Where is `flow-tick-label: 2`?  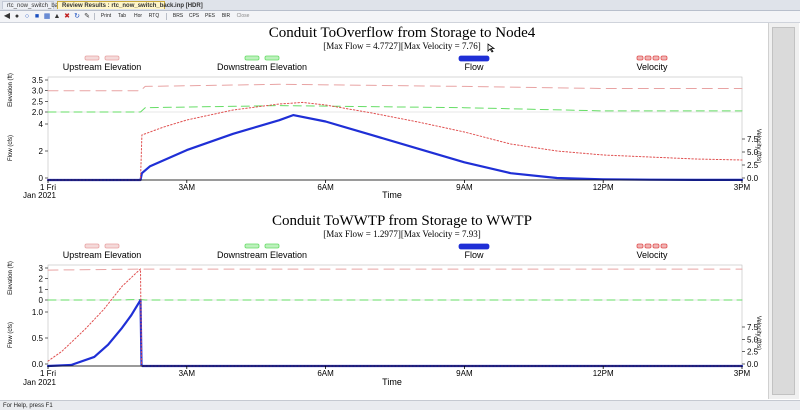 flow-tick-label: 2 is located at coordinates (41, 151).